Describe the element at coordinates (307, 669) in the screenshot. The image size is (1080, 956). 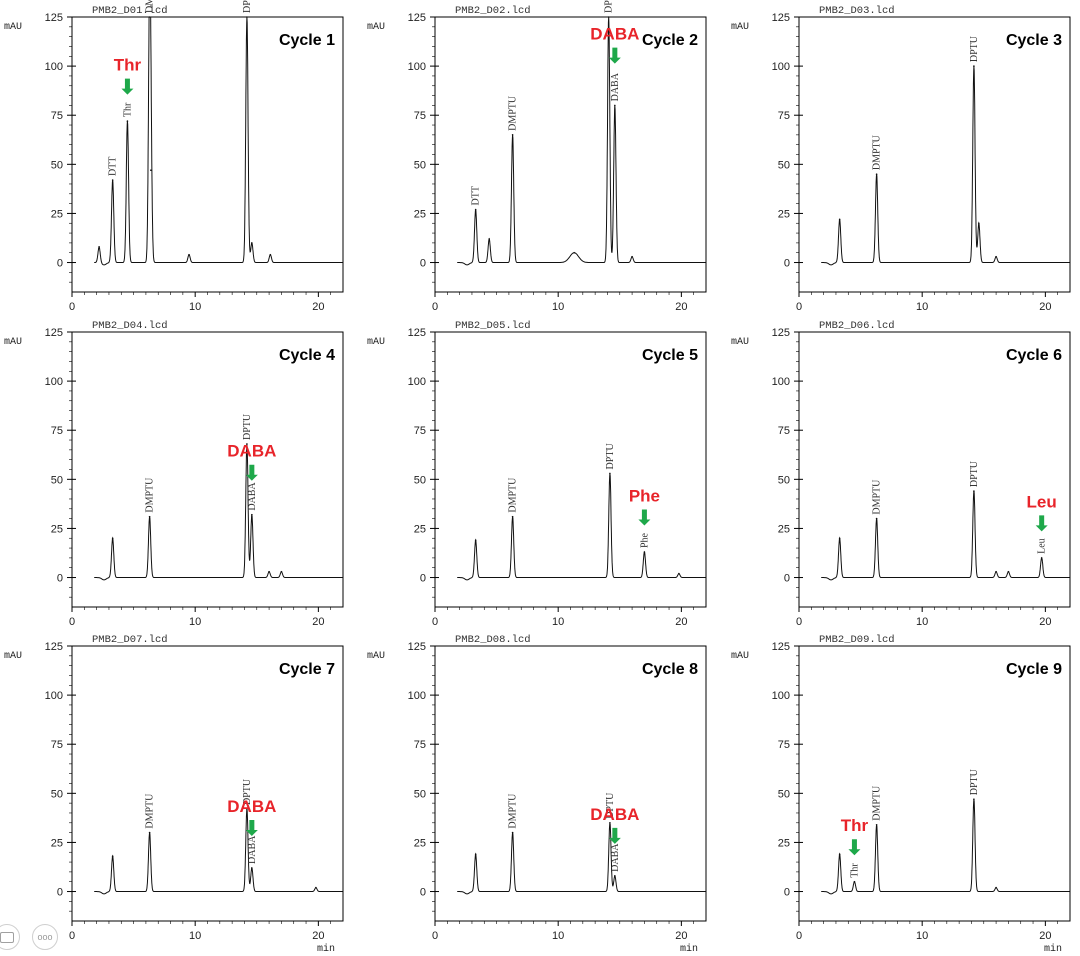
I see `chart-title: Cycle 7` at that location.